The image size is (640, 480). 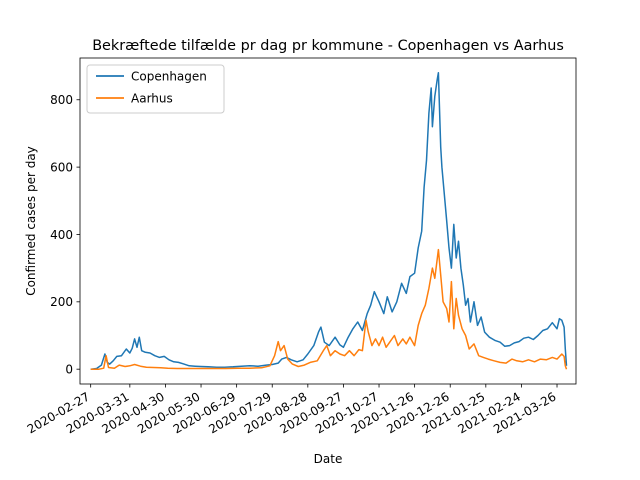 What do you see at coordinates (69, 369) in the screenshot?
I see `y-tick-label: 0` at bounding box center [69, 369].